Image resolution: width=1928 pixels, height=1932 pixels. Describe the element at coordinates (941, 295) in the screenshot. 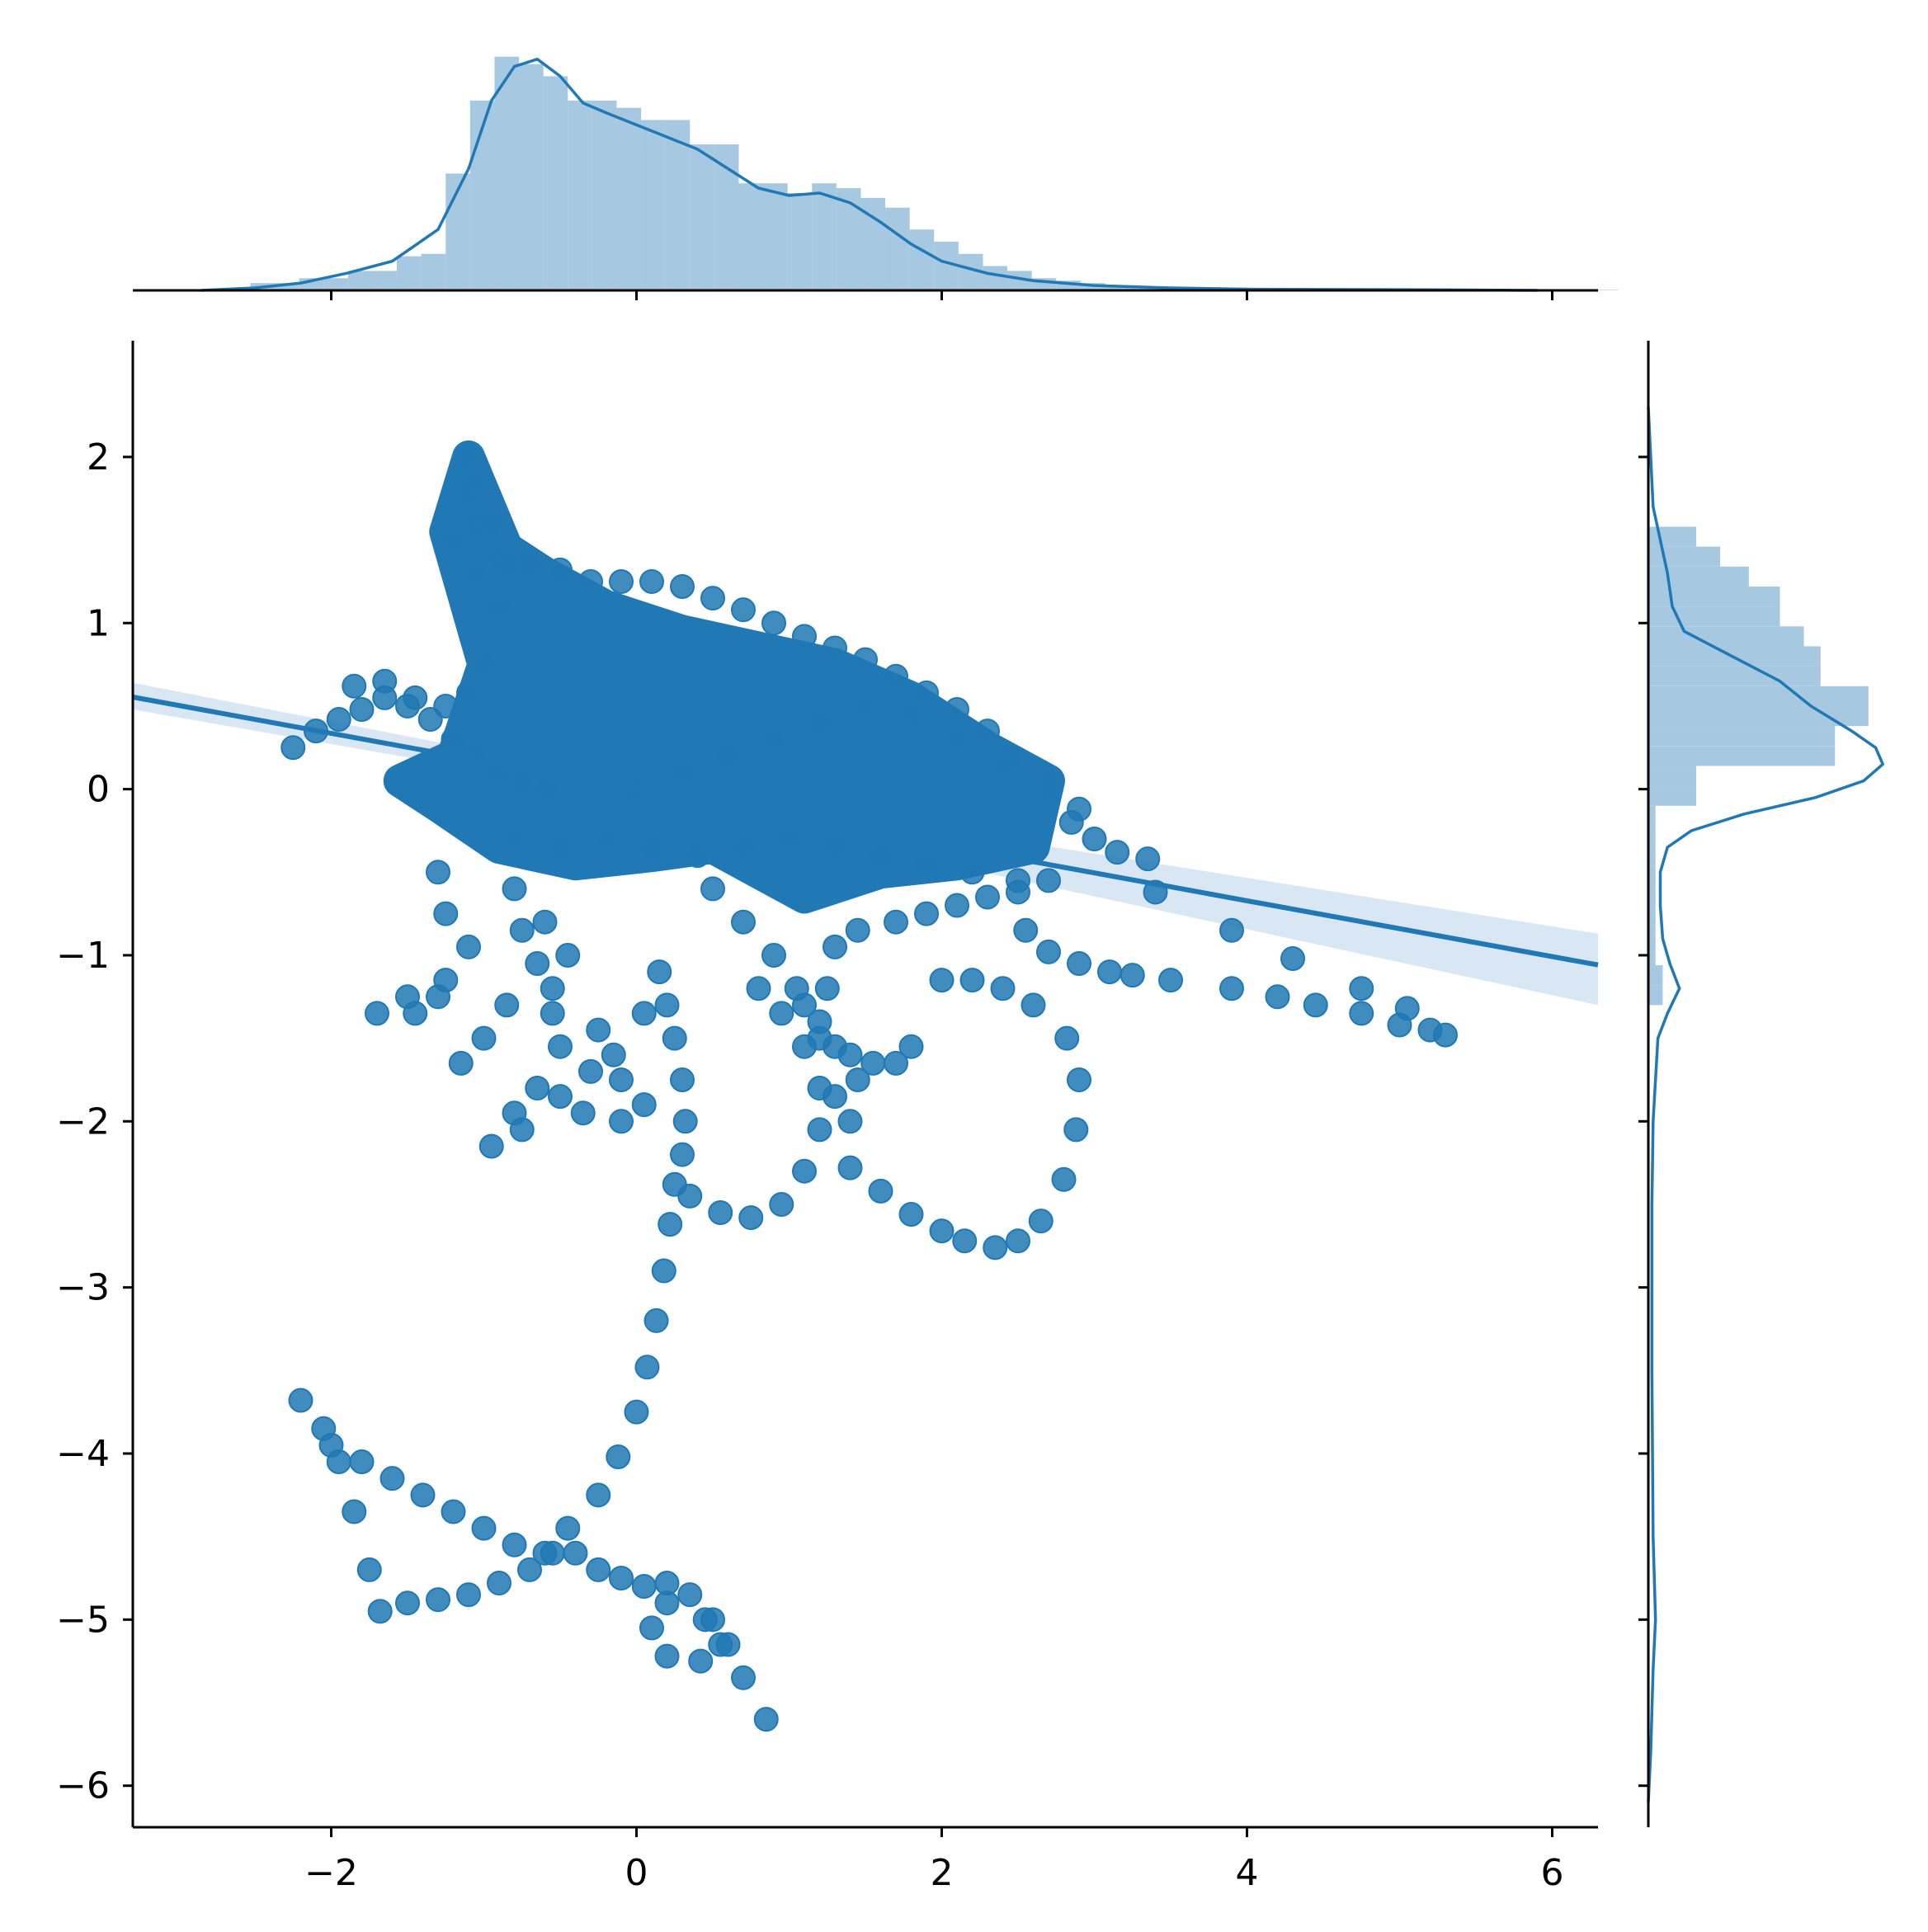

I see `x-marginal-ticks` at that location.